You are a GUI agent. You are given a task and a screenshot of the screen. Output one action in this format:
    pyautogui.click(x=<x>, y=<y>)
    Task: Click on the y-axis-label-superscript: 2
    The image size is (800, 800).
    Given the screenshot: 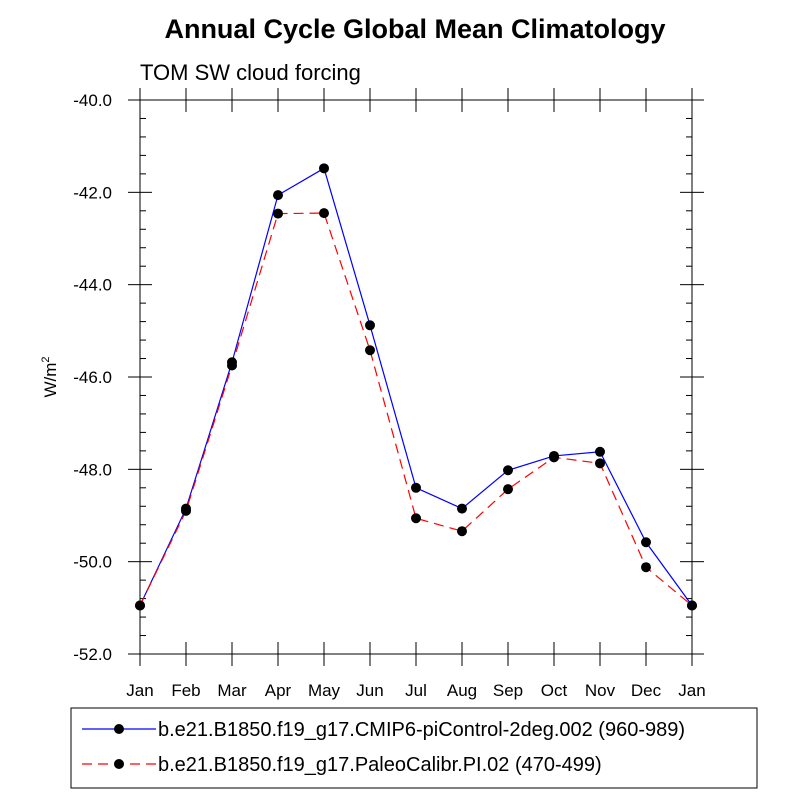 What is the action you would take?
    pyautogui.click(x=46, y=359)
    